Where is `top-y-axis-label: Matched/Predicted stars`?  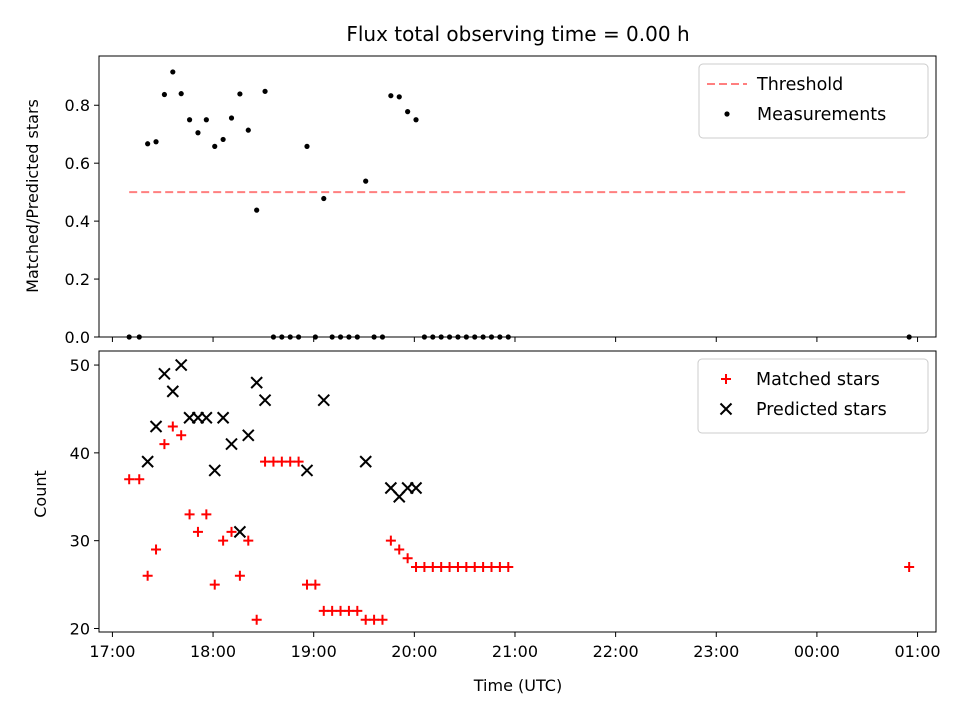 top-y-axis-label: Matched/Predicted stars is located at coordinates (32, 196).